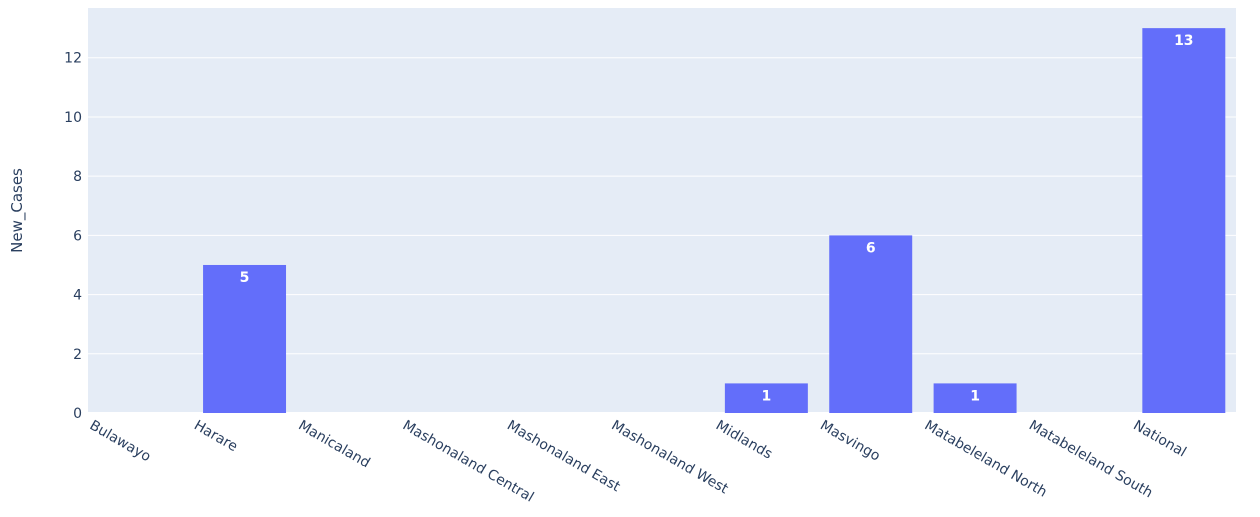 This screenshot has height=517, width=1260. Describe the element at coordinates (77, 177) in the screenshot. I see `y-tick-label: 8` at that location.